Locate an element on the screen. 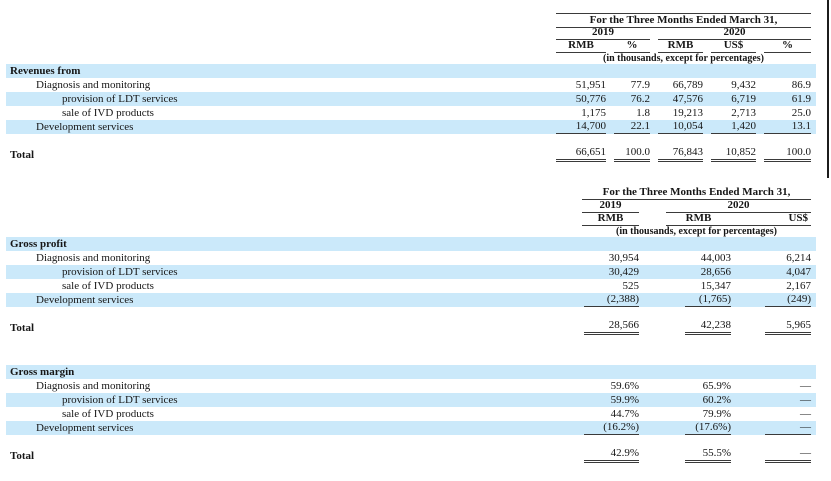  double-underlined-value: — is located at coordinates (788, 455).